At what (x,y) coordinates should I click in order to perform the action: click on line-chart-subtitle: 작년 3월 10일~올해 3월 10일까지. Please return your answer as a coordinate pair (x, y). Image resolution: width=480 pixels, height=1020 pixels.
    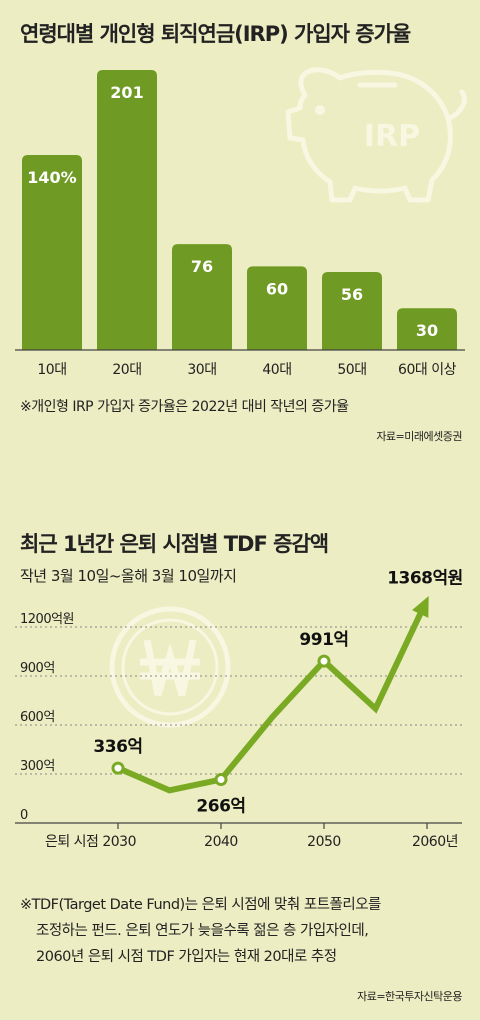
    Looking at the image, I should click on (128, 576).